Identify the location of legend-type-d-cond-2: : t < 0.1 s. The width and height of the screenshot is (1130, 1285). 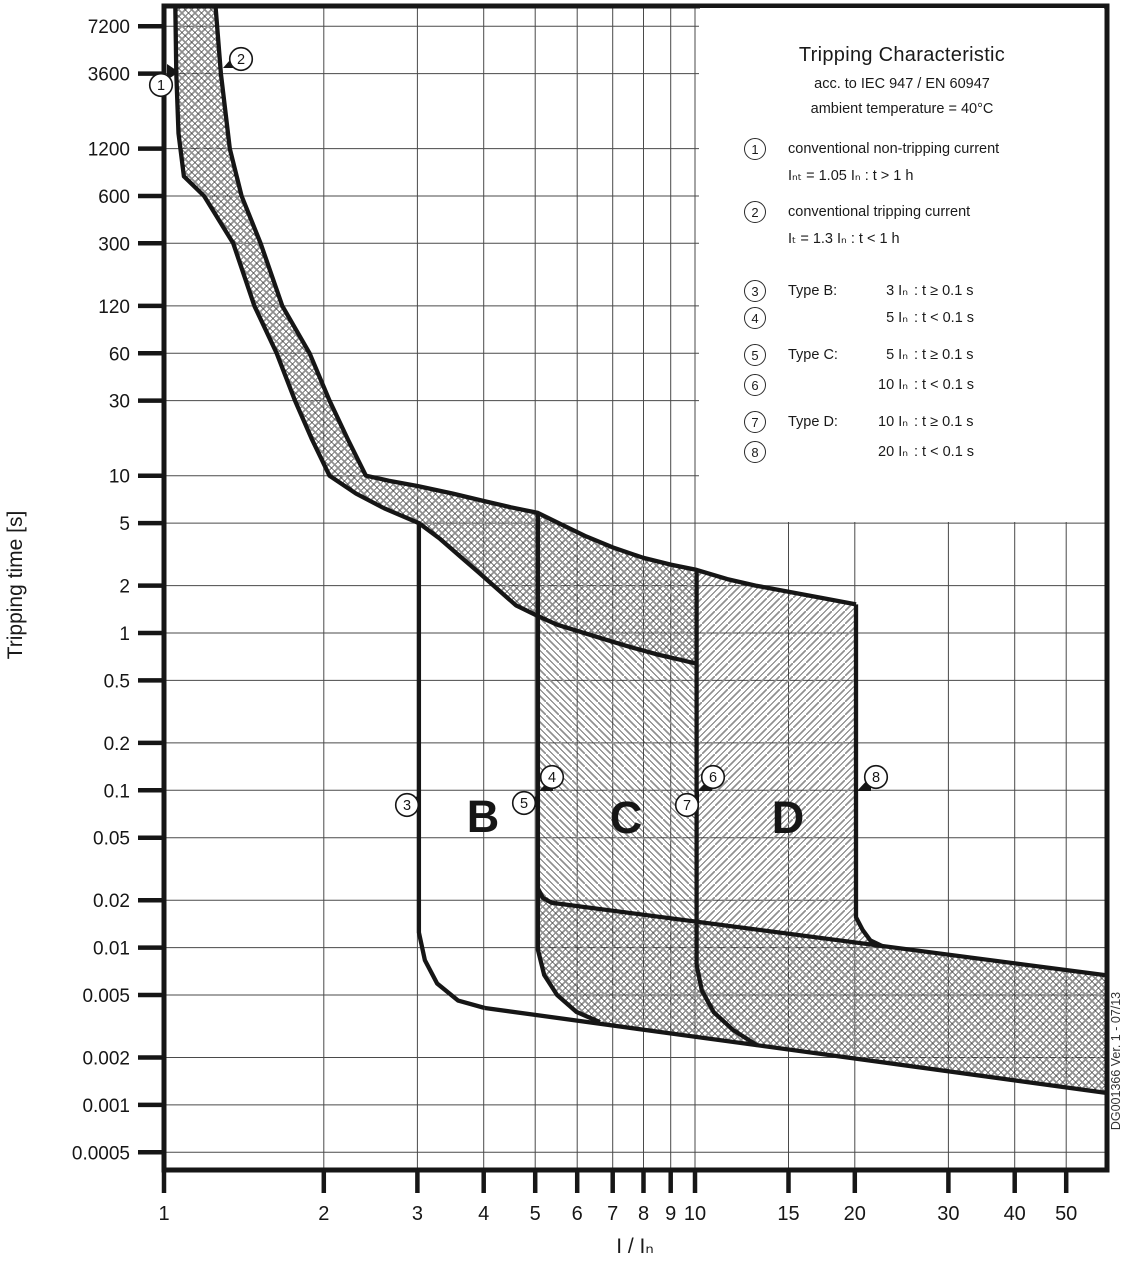
(944, 452).